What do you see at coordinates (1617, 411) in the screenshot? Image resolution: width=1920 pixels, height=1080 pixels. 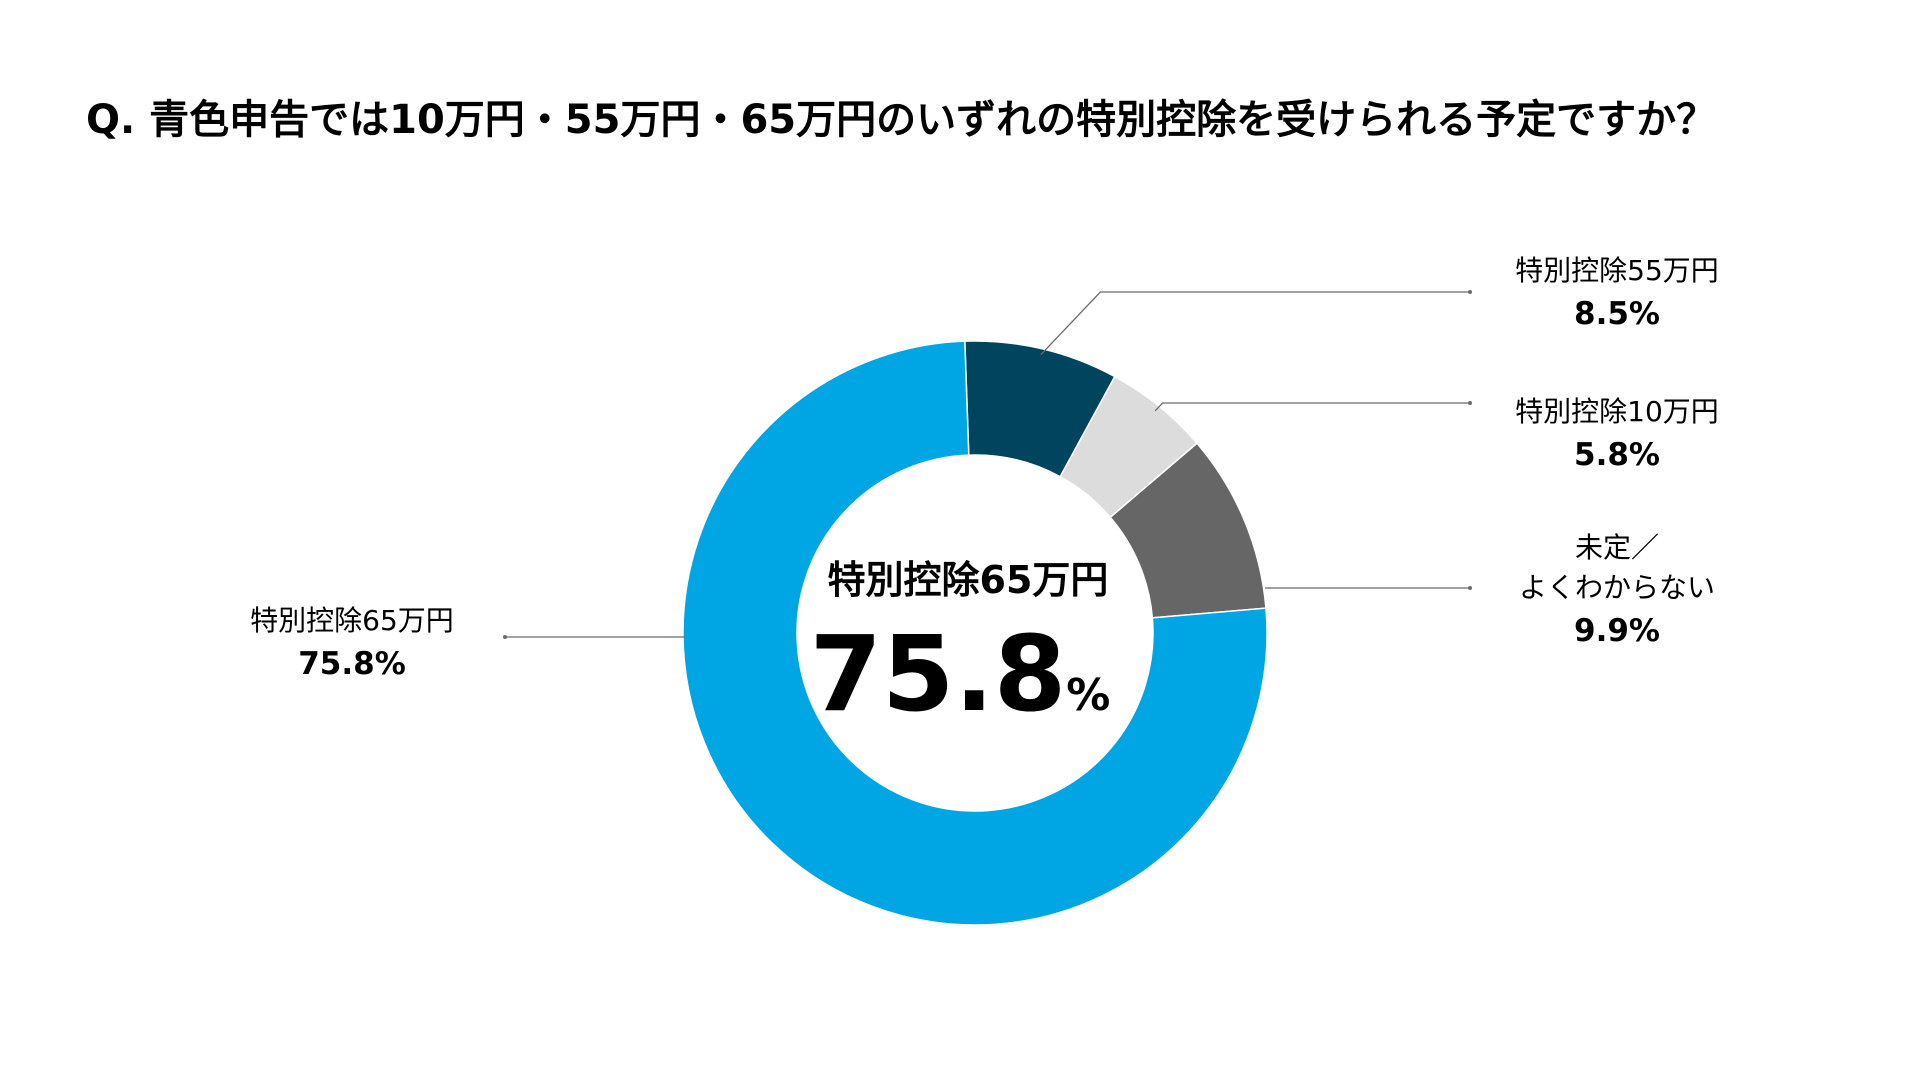 I see `slice-label-10man: 特別控除10万円` at bounding box center [1617, 411].